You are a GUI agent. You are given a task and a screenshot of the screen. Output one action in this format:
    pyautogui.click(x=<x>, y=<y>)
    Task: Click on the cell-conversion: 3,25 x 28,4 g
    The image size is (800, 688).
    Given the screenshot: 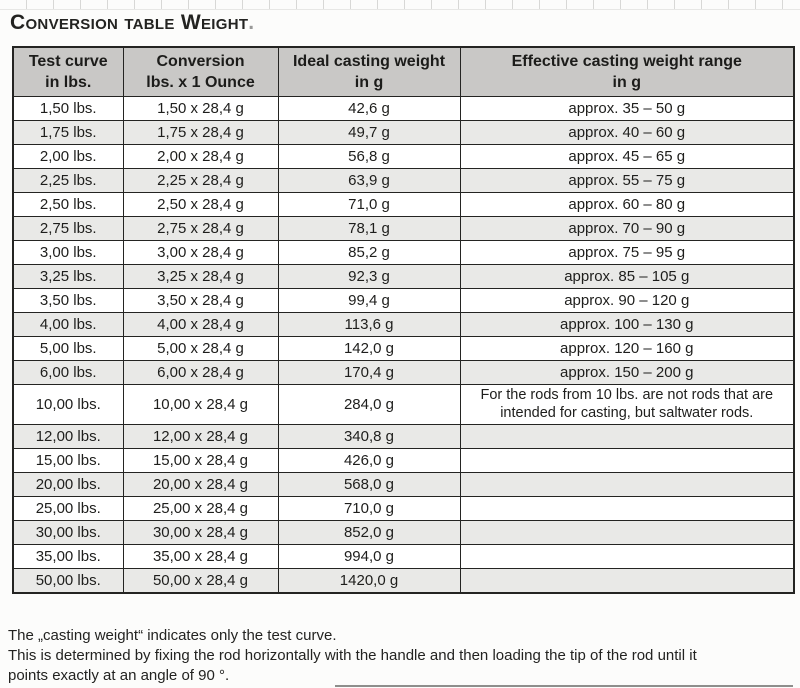 What is the action you would take?
    pyautogui.click(x=200, y=277)
    